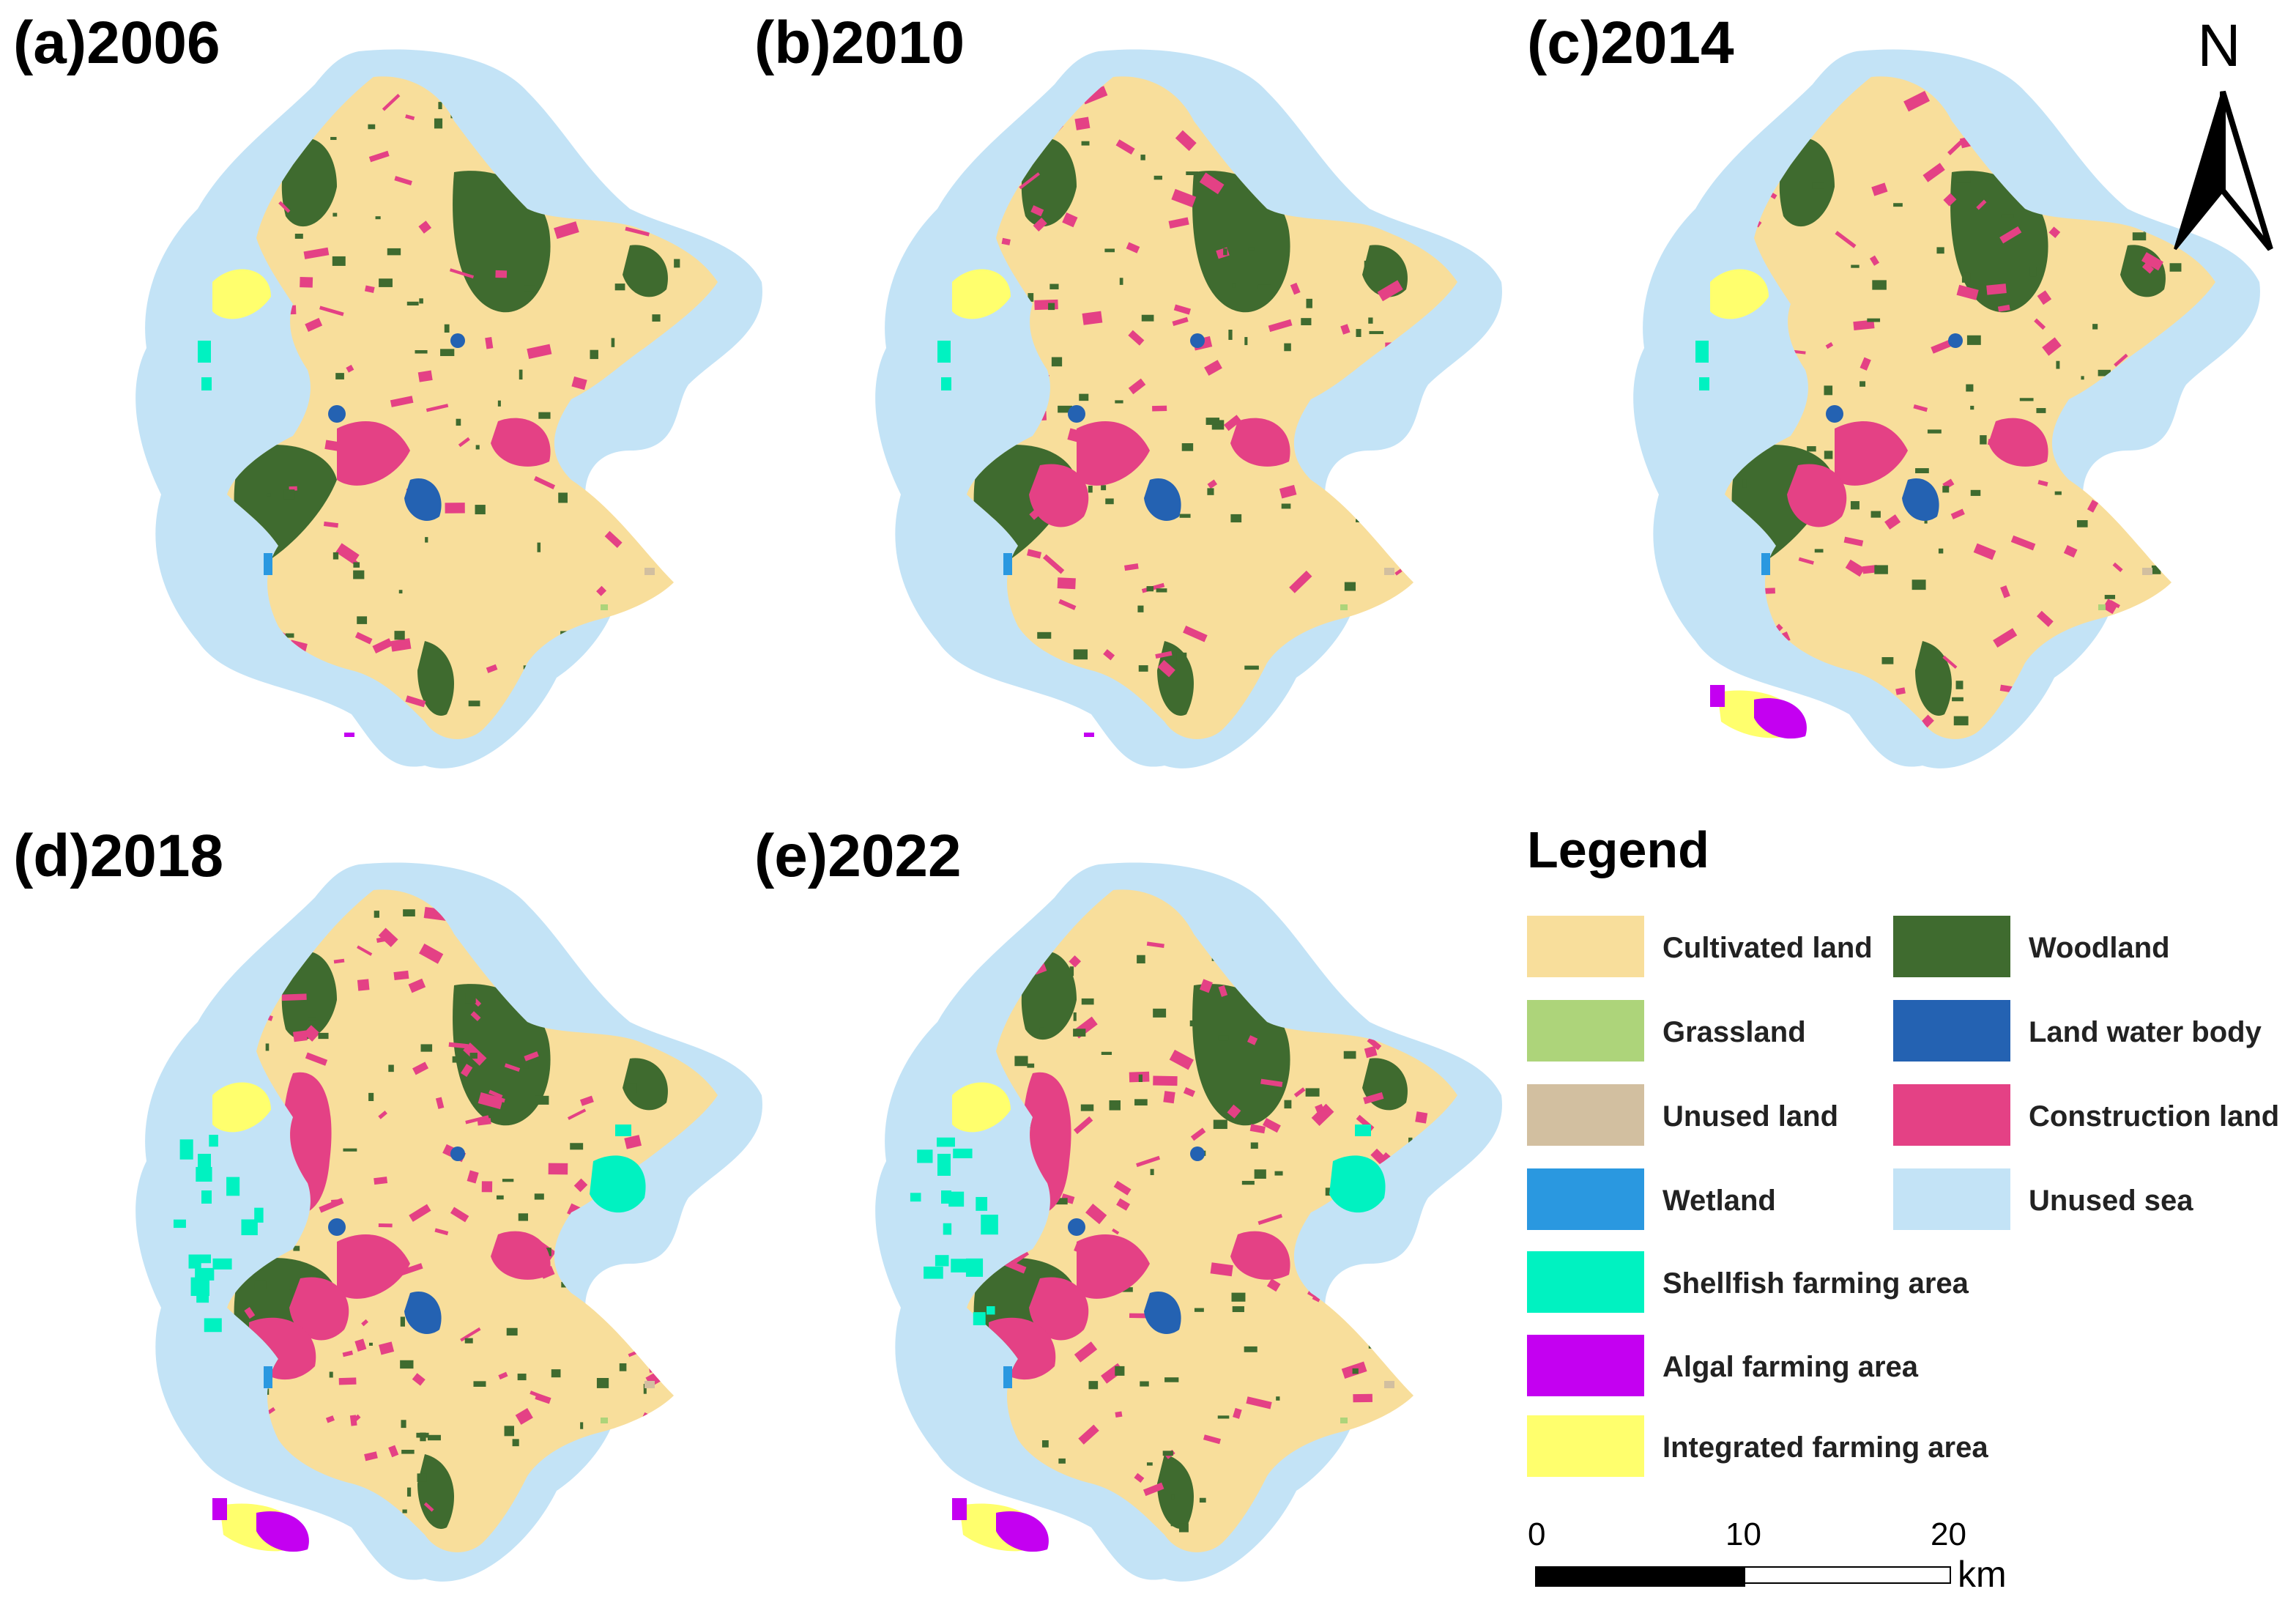 The width and height of the screenshot is (2296, 1619). I want to click on algal-farming-patch, so click(349, 735).